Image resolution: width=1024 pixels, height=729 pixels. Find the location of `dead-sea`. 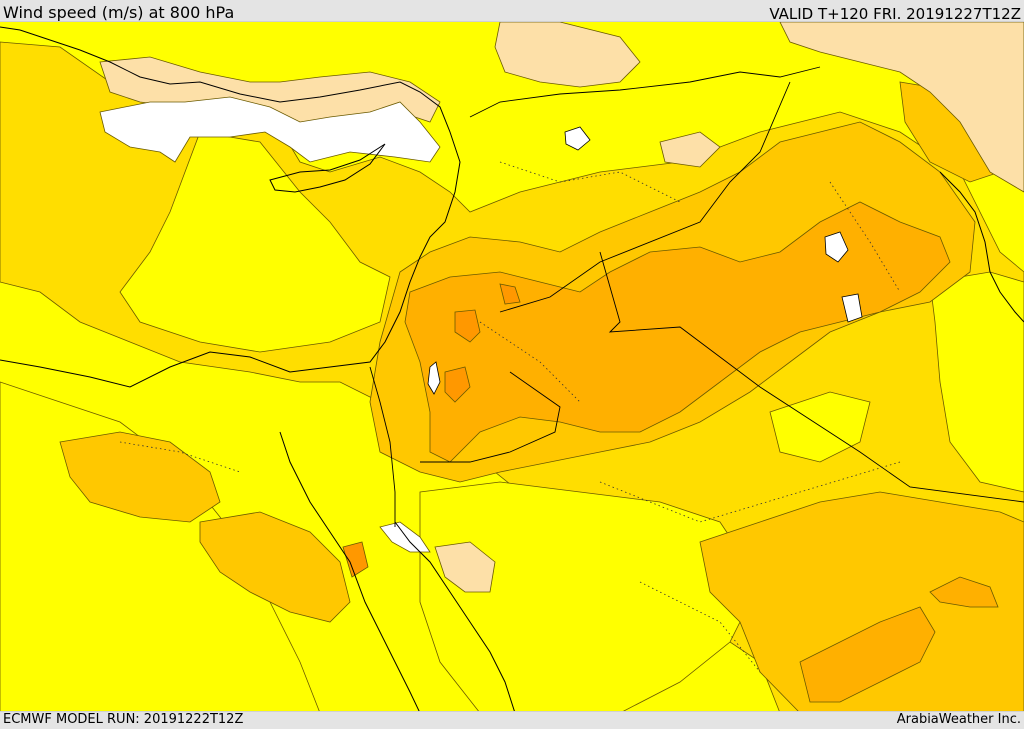

dead-sea is located at coordinates (434, 378).